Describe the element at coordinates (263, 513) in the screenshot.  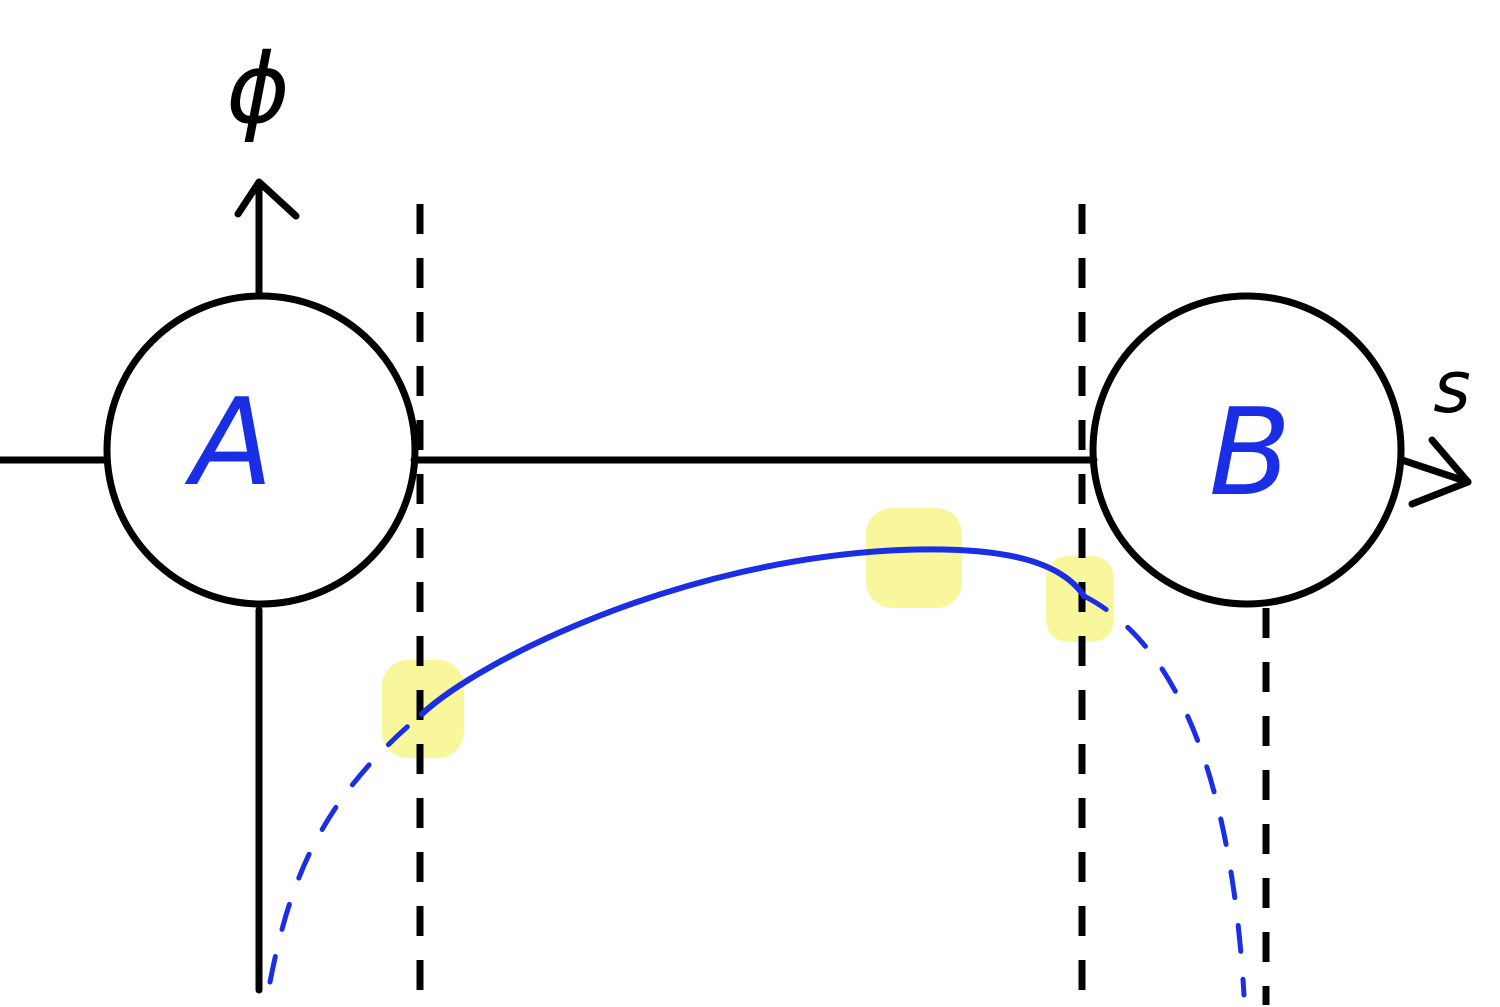
I see `vertical-axis: ϕ` at that location.